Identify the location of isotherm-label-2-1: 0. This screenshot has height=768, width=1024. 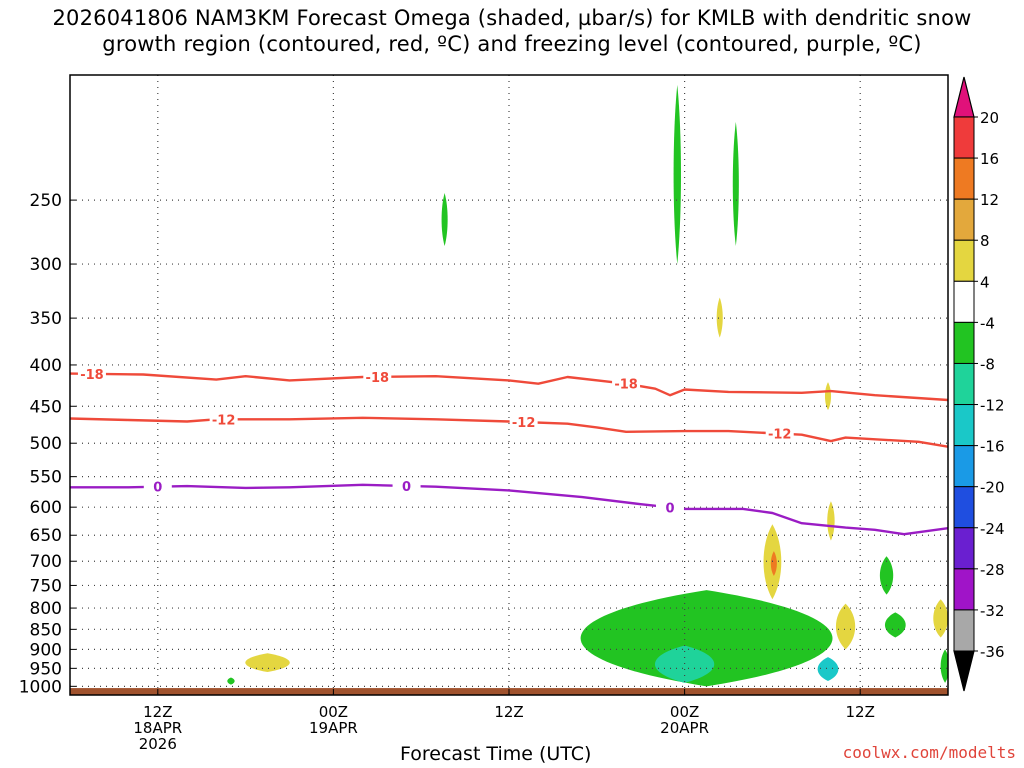
(406, 487).